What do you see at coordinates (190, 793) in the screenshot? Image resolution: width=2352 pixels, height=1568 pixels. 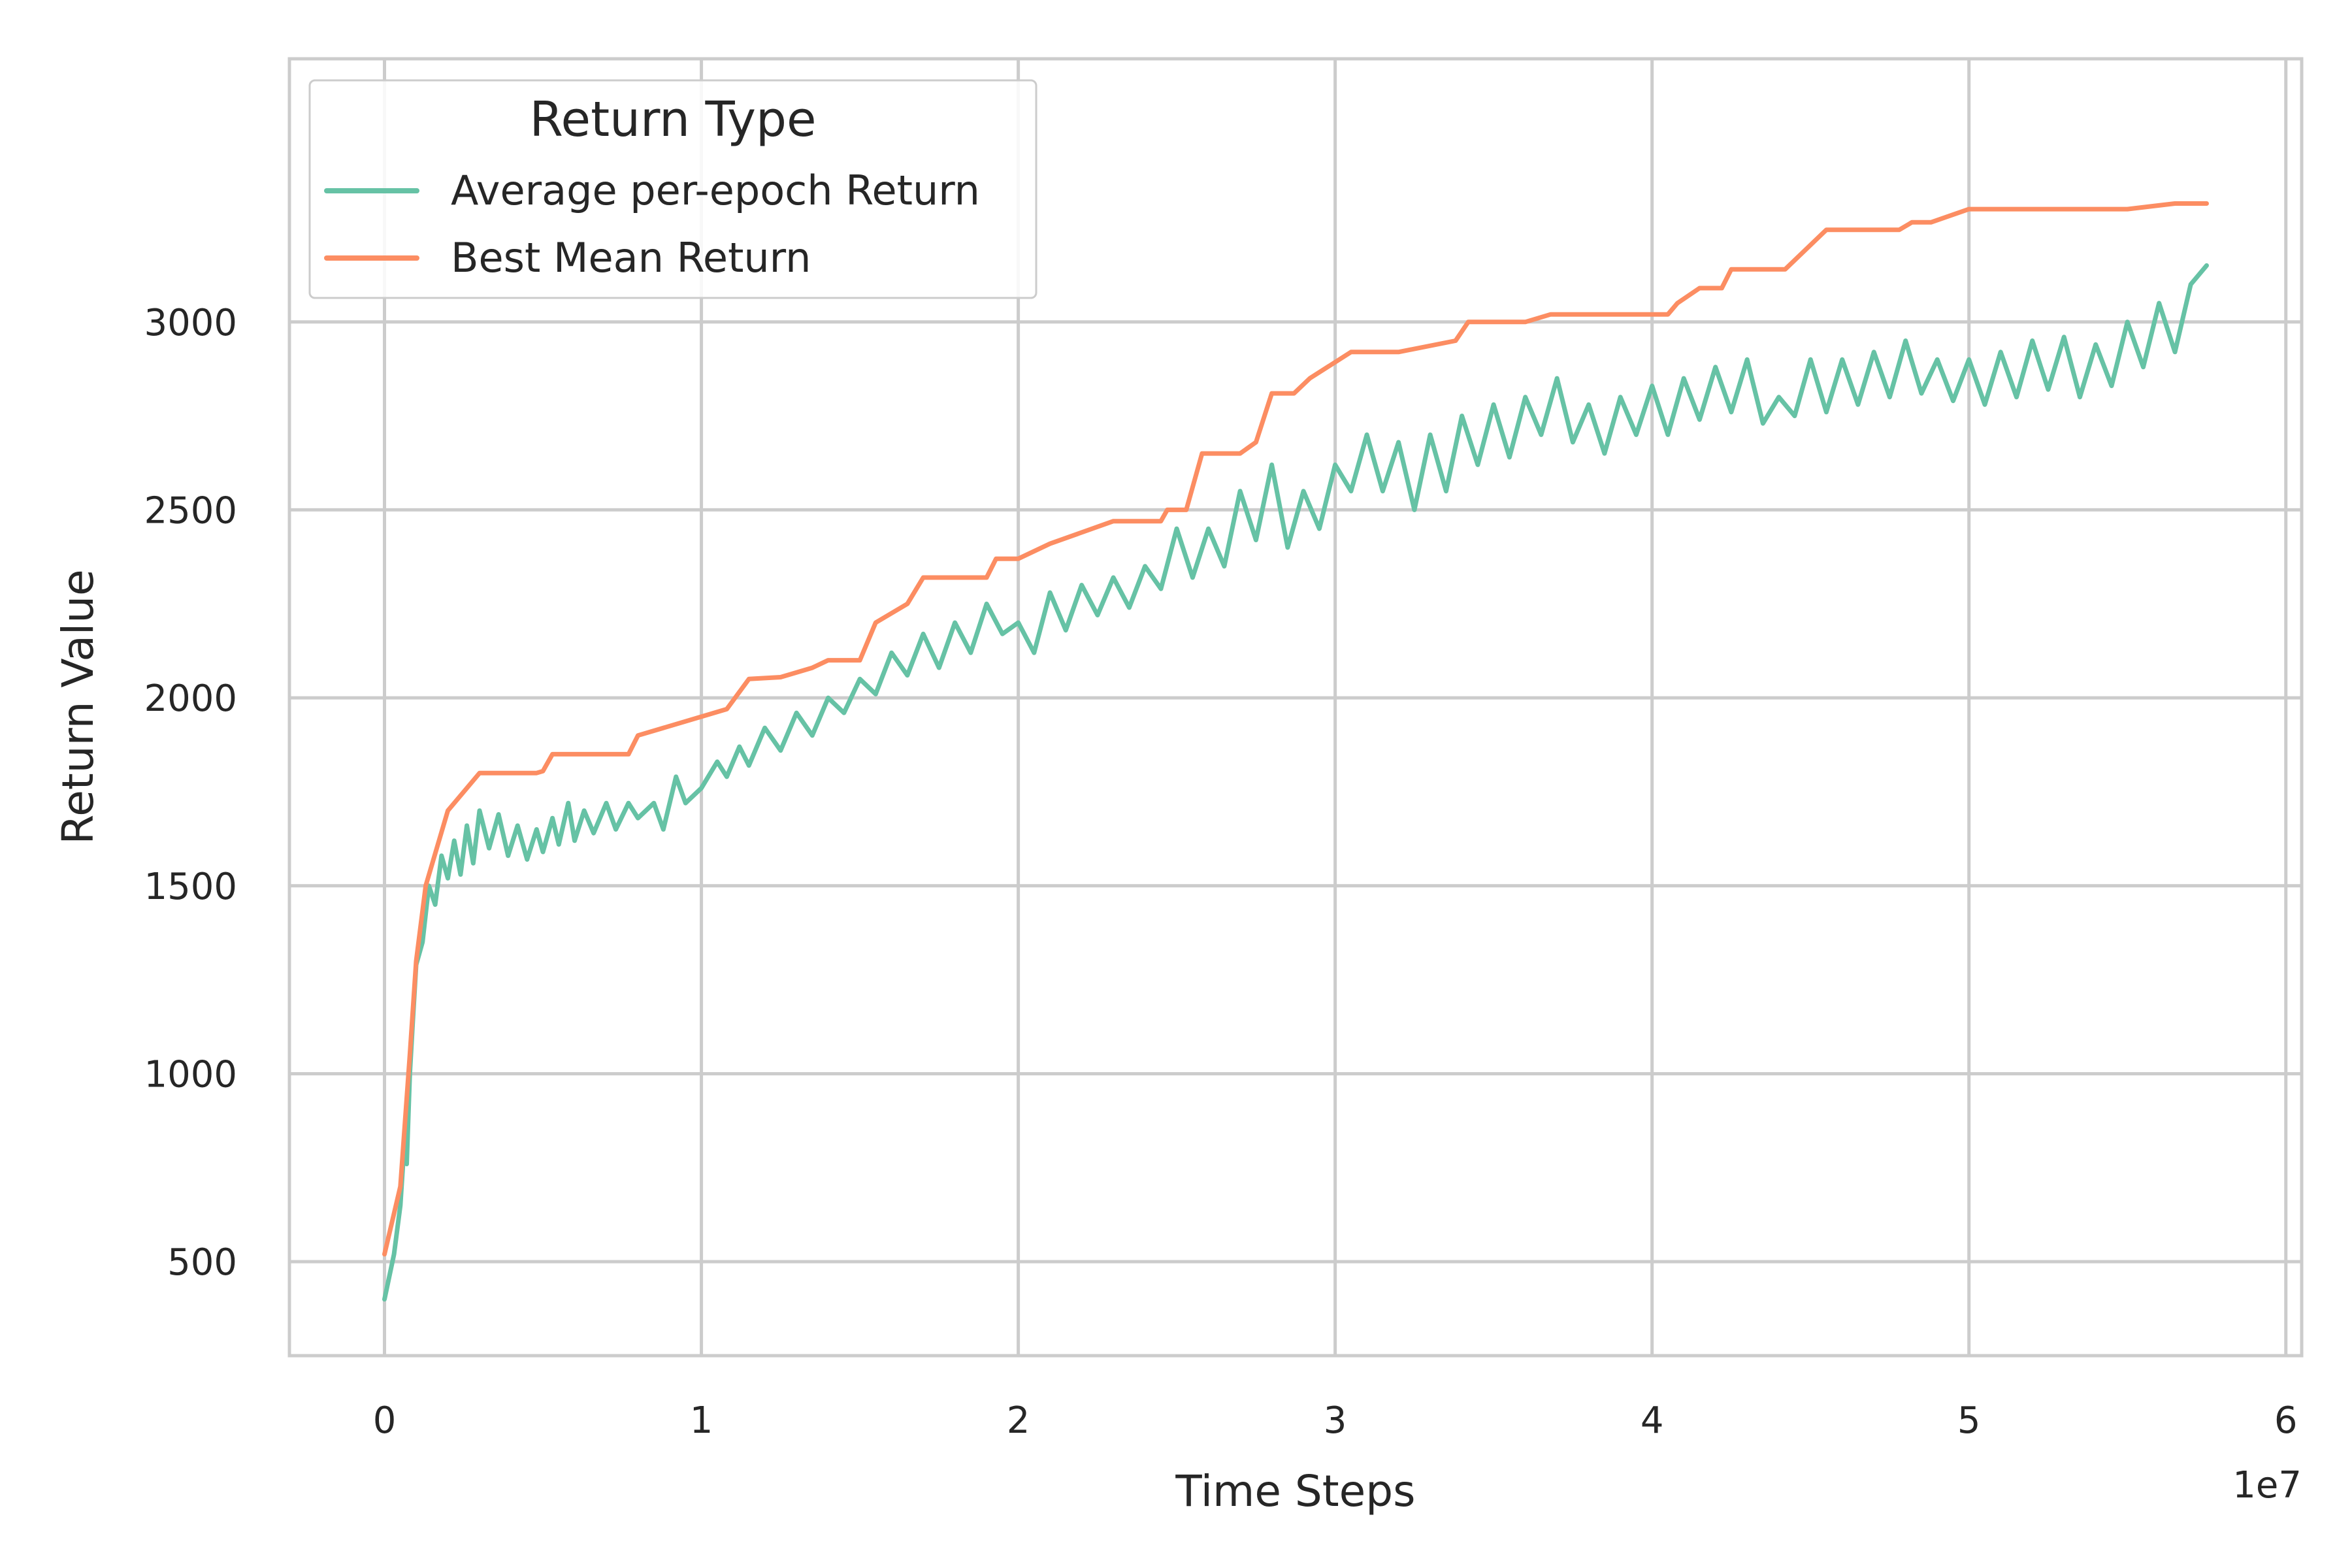 I see `y-tick-labels: 500 1000 1500 2000 2500 3000` at bounding box center [190, 793].